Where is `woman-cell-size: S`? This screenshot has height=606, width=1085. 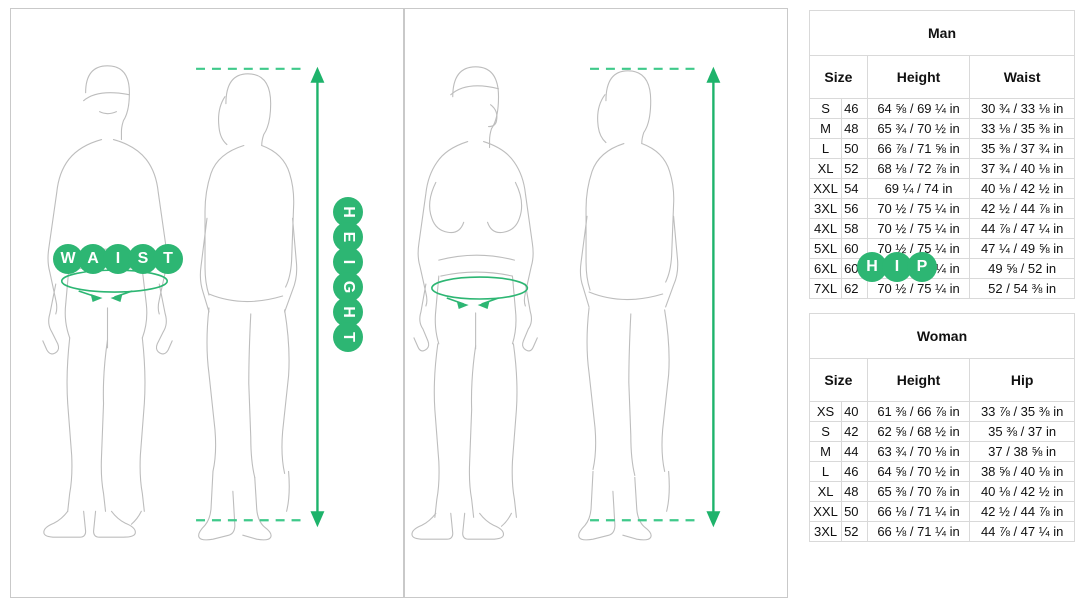 woman-cell-size: S is located at coordinates (825, 431).